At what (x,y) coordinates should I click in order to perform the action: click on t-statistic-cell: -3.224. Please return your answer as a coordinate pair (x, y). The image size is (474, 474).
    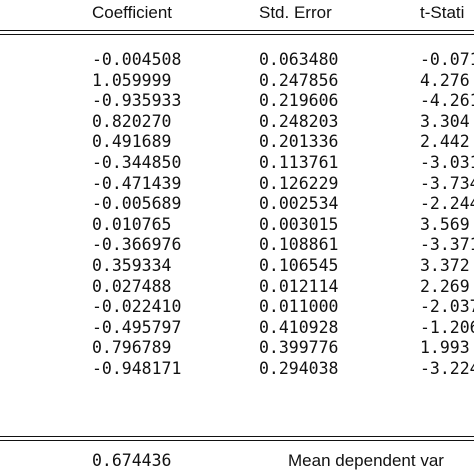
    Looking at the image, I should click on (447, 368).